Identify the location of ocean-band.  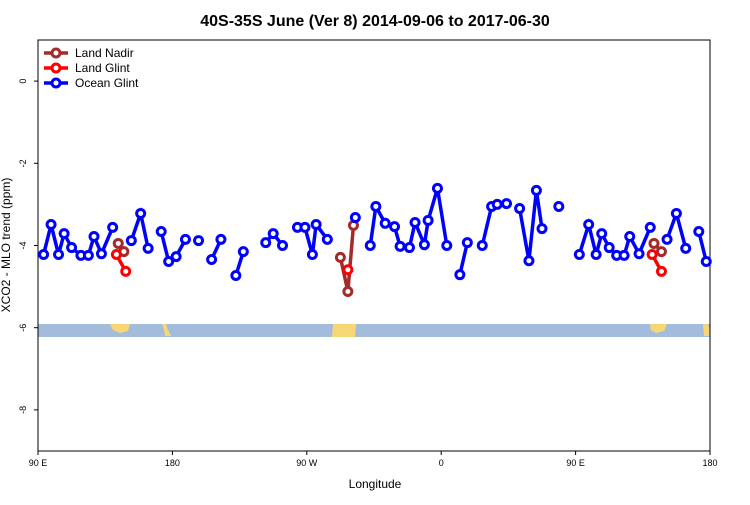
(374, 330).